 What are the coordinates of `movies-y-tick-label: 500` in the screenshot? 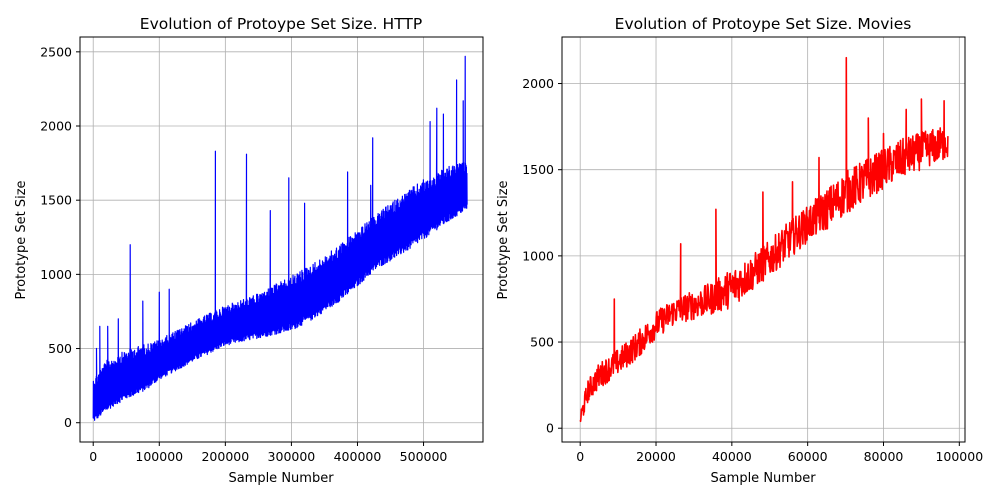 It's located at (542, 342).